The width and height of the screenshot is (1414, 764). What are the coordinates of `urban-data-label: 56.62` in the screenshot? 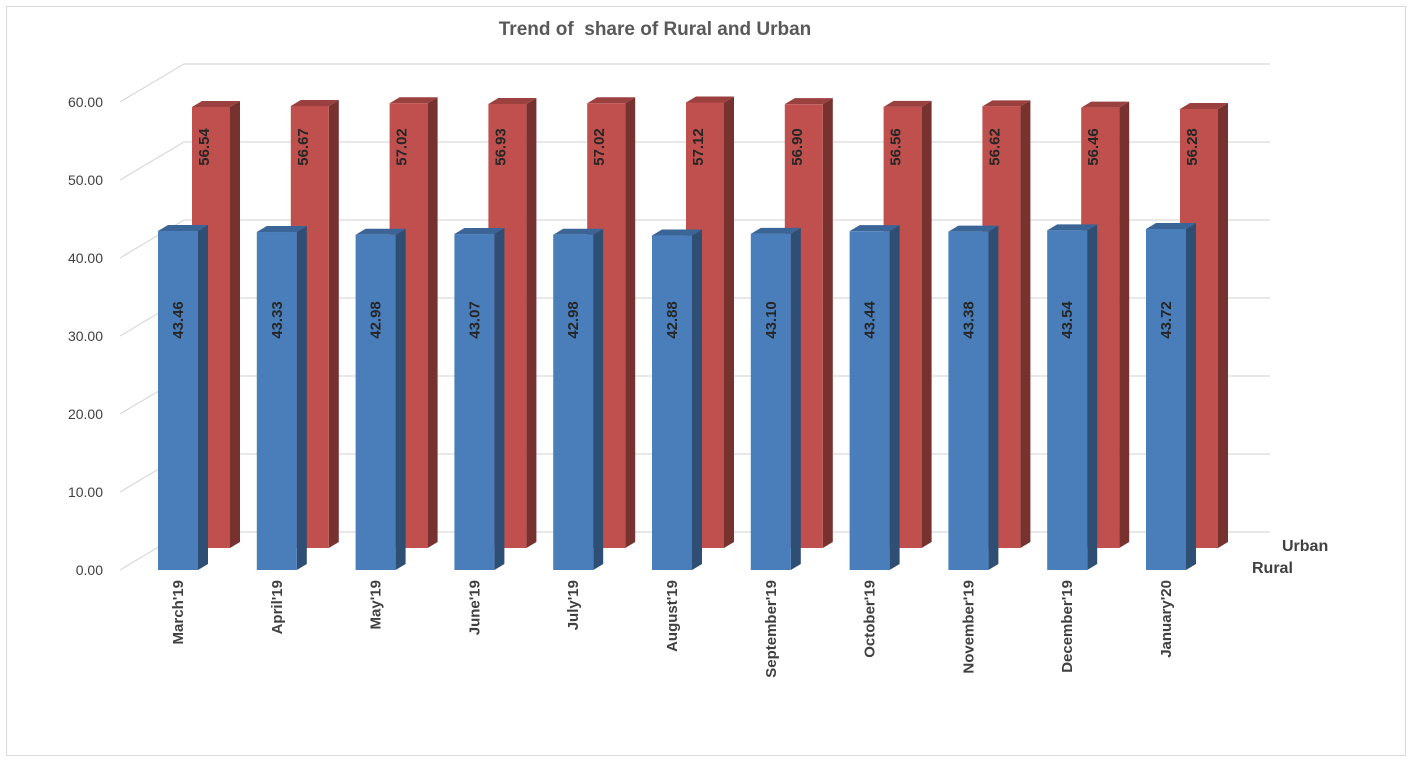 It's located at (994, 147).